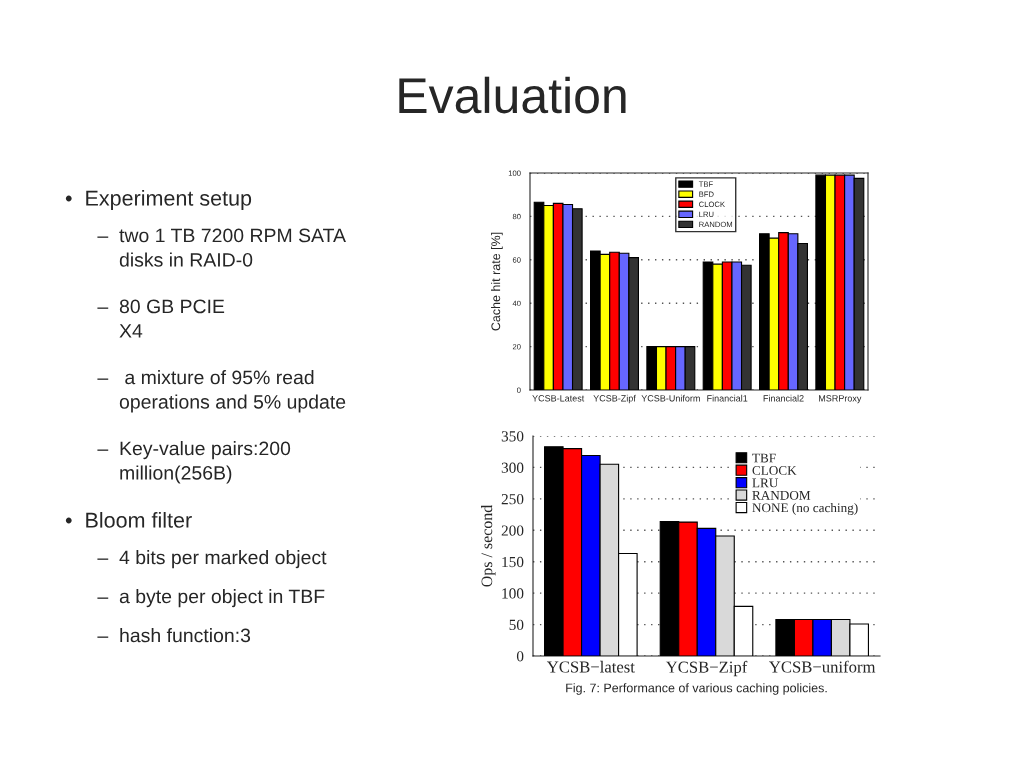 The width and height of the screenshot is (1024, 768). I want to click on text: • Experiment setup, so click(158, 200).